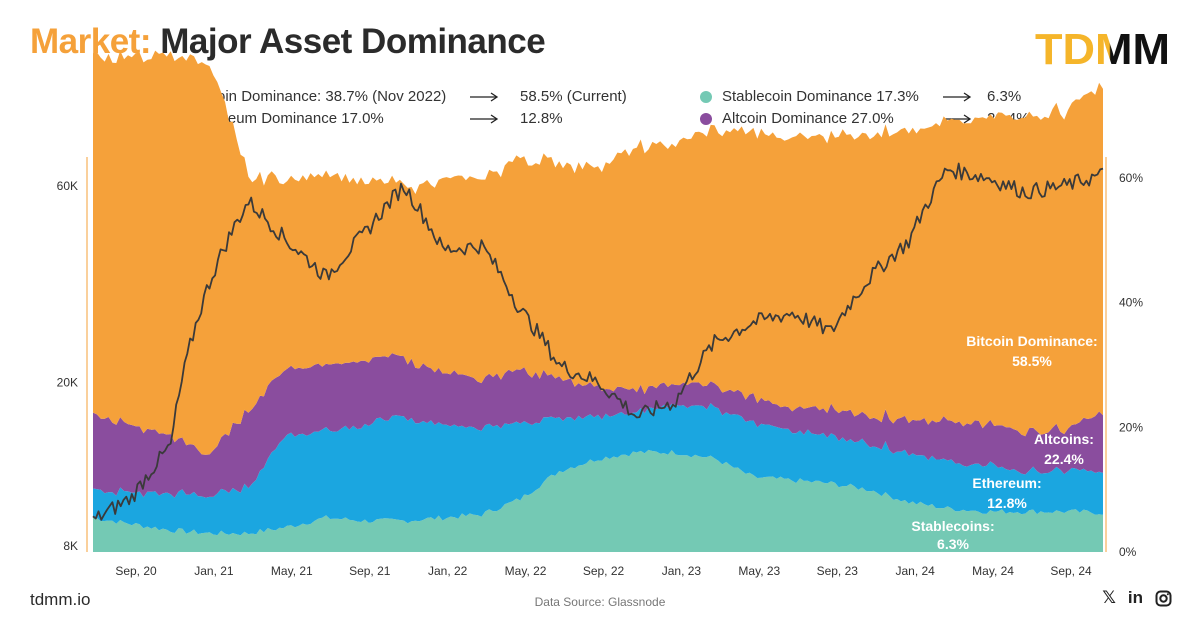 This screenshot has width=1200, height=630. What do you see at coordinates (952, 526) in the screenshot?
I see `annotation-stable-label: Stablecoins:` at bounding box center [952, 526].